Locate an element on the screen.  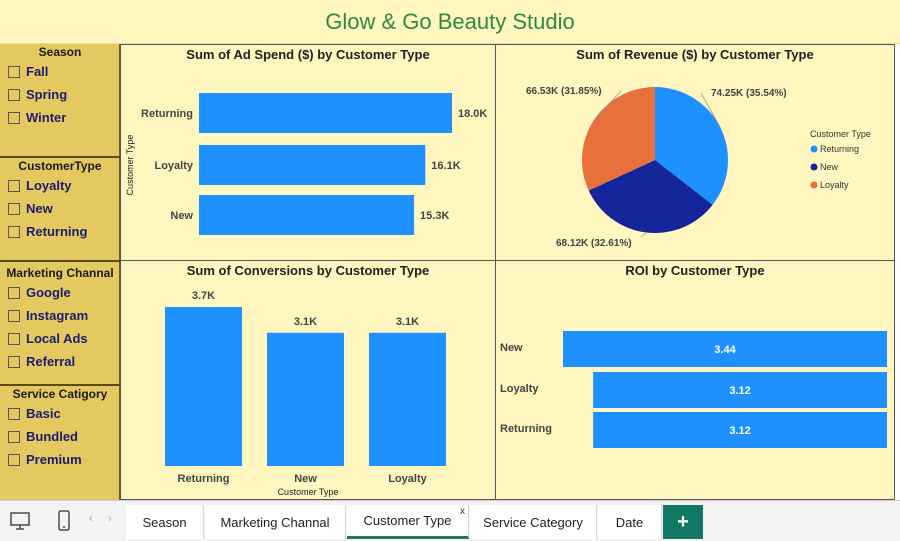
slicer-item: Premium is located at coordinates (60, 459).